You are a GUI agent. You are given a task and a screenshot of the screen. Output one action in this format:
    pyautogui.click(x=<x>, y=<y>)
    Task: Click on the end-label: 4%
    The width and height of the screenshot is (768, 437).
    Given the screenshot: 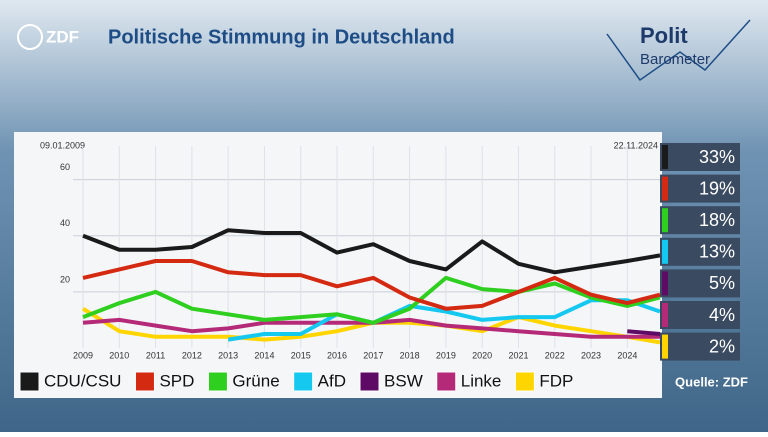 What is the action you would take?
    pyautogui.click(x=722, y=315)
    